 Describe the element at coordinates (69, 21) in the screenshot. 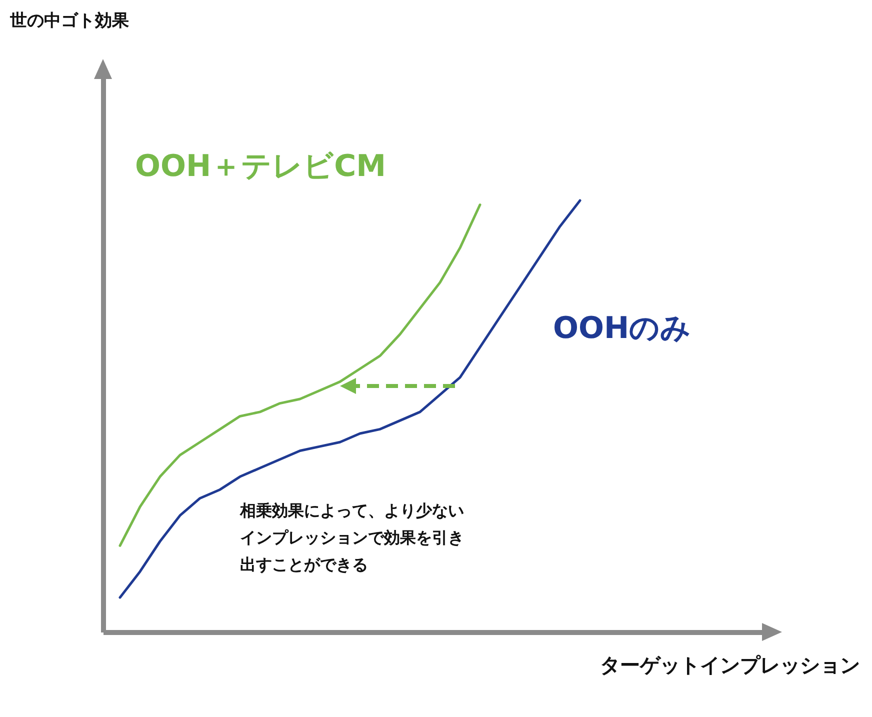

I see `text: 世の中ゴト効果` at that location.